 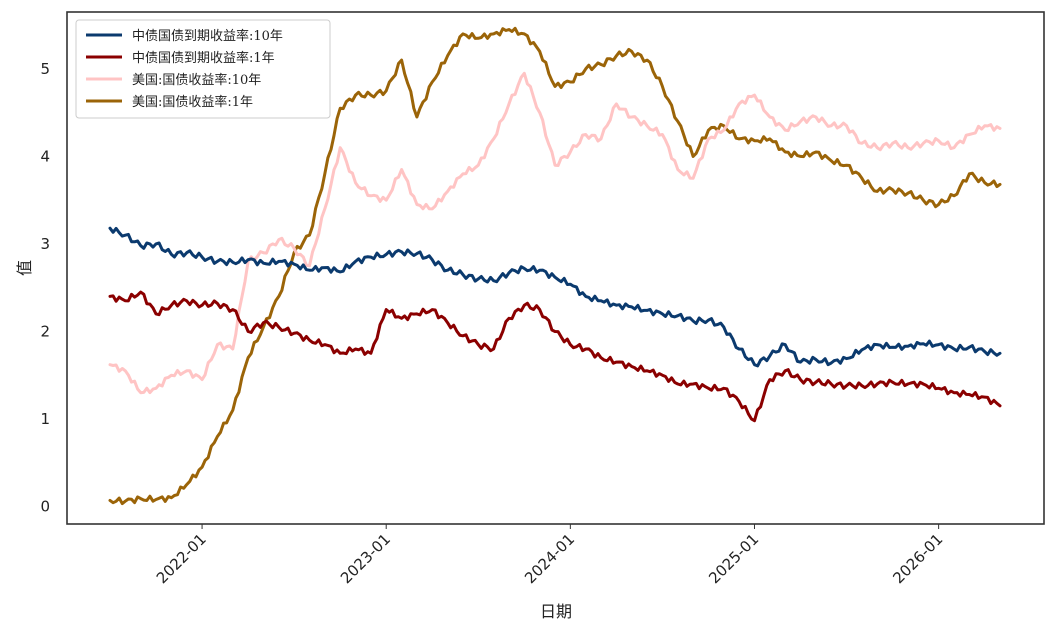 I want to click on y-tick-label: 3, so click(x=45, y=244).